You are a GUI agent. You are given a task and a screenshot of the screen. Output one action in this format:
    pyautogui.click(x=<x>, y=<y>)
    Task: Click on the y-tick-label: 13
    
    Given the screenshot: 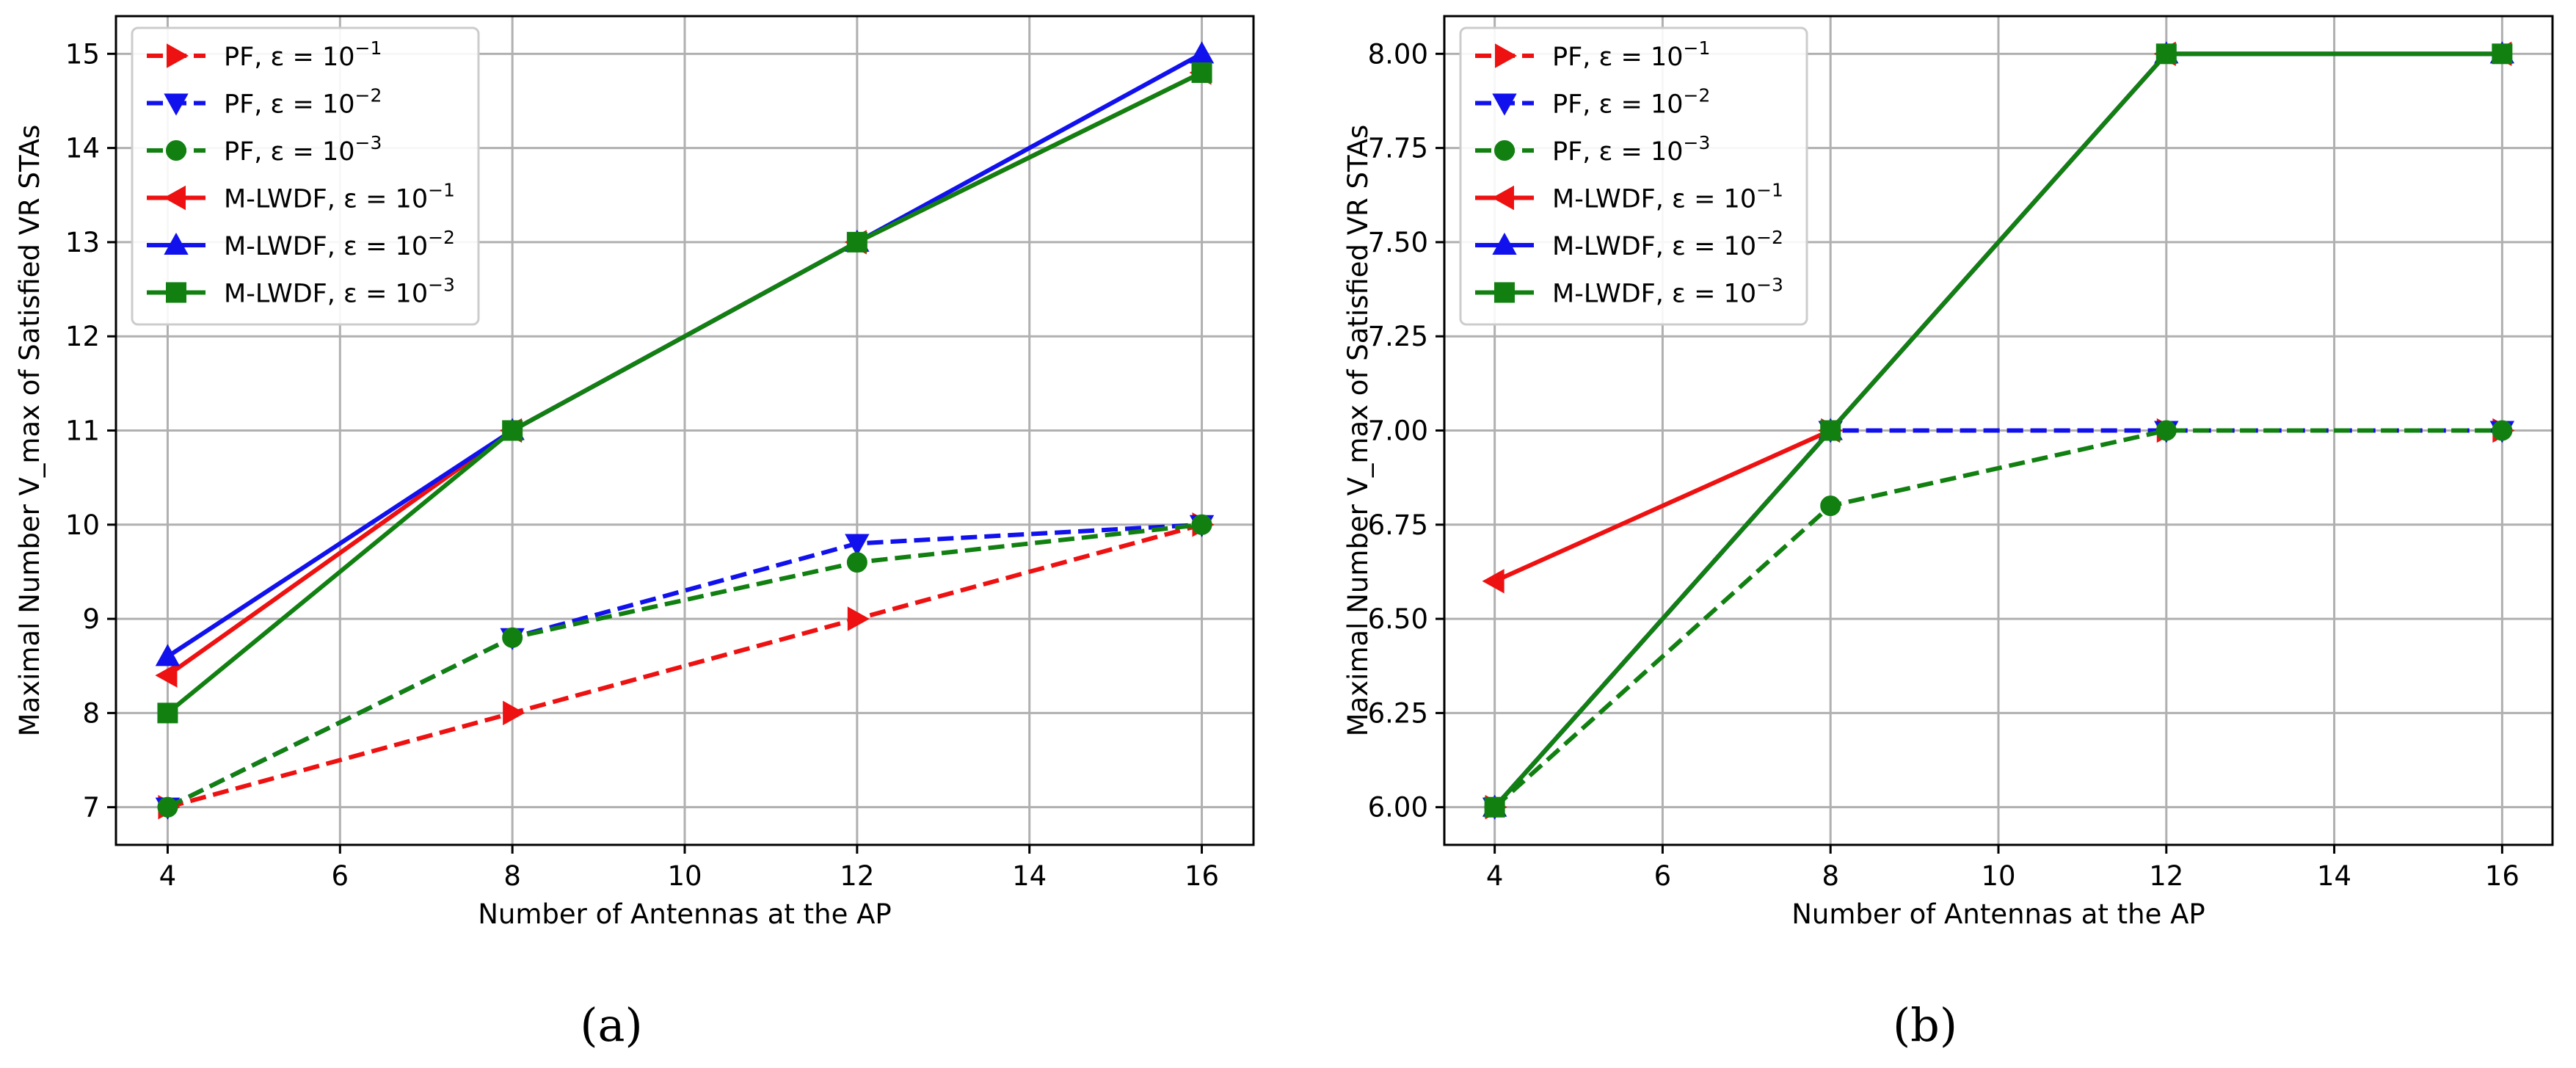 What is the action you would take?
    pyautogui.click(x=82, y=242)
    